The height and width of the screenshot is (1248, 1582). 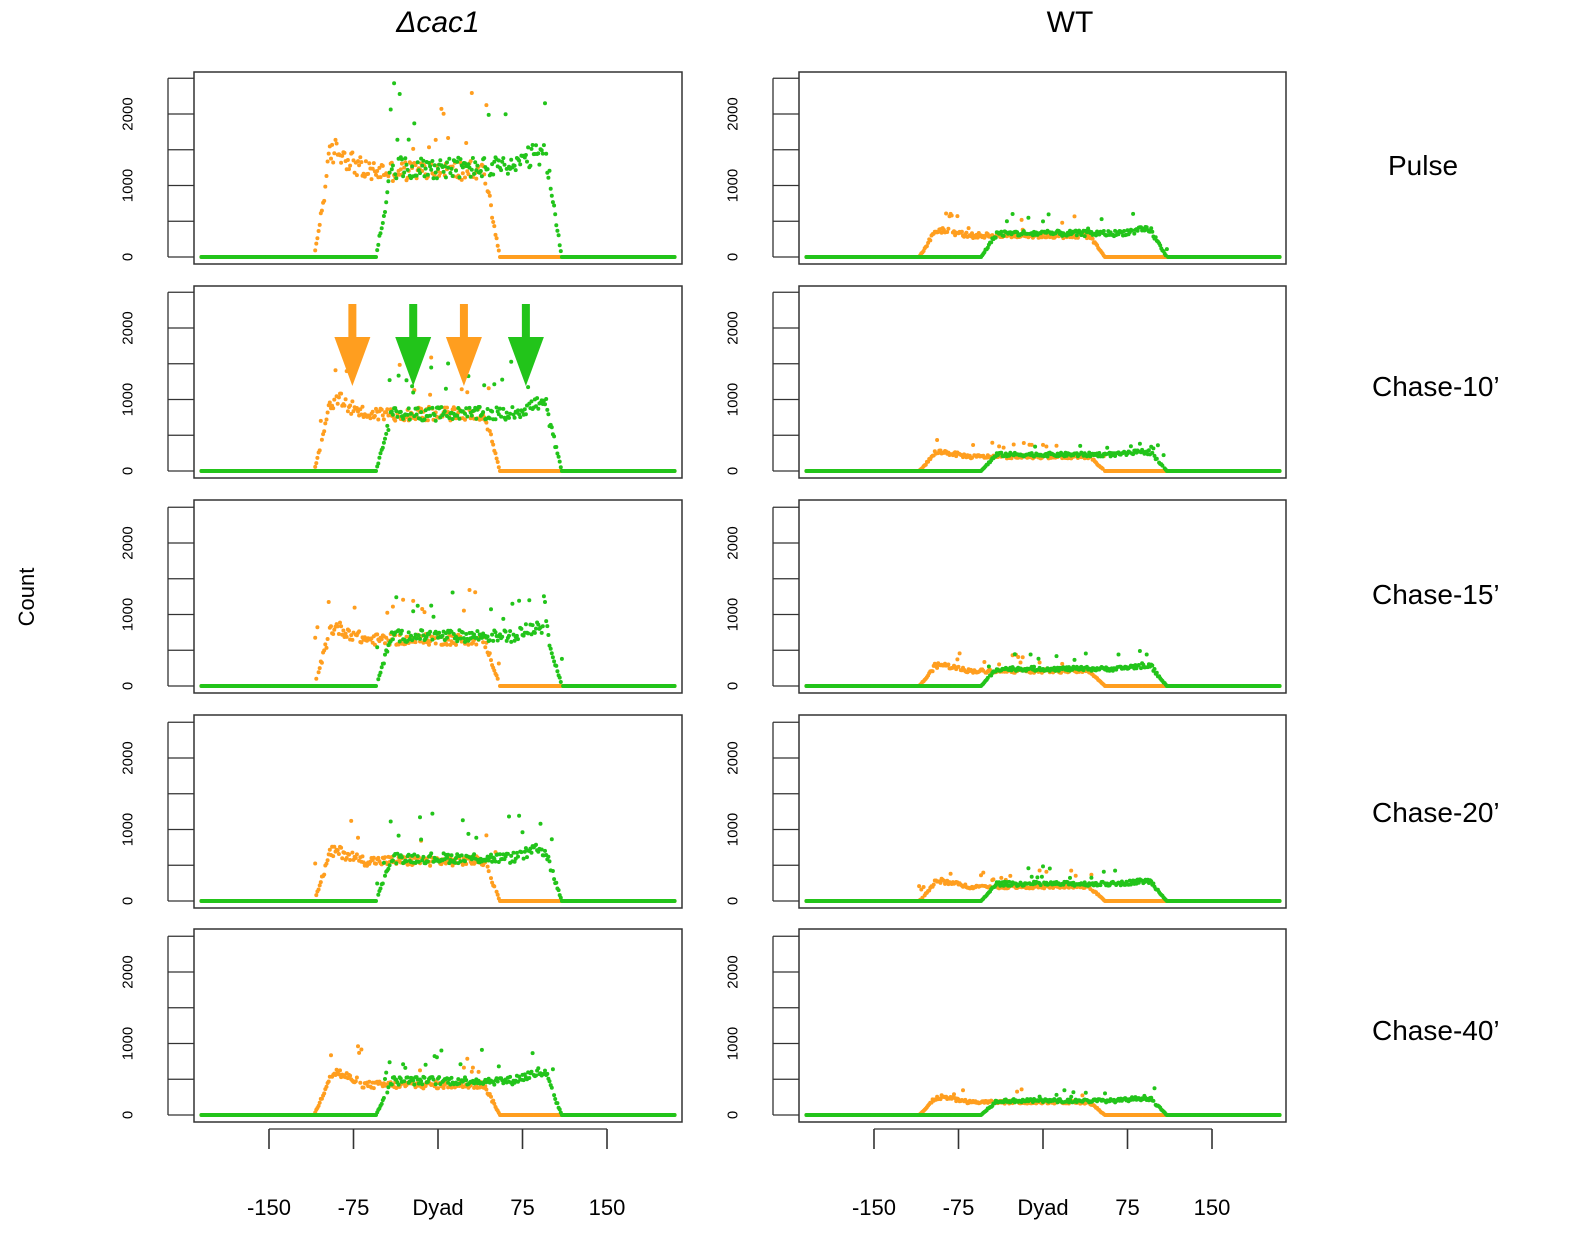 I want to click on column-titles: Δcac1 WT, so click(x=744, y=22).